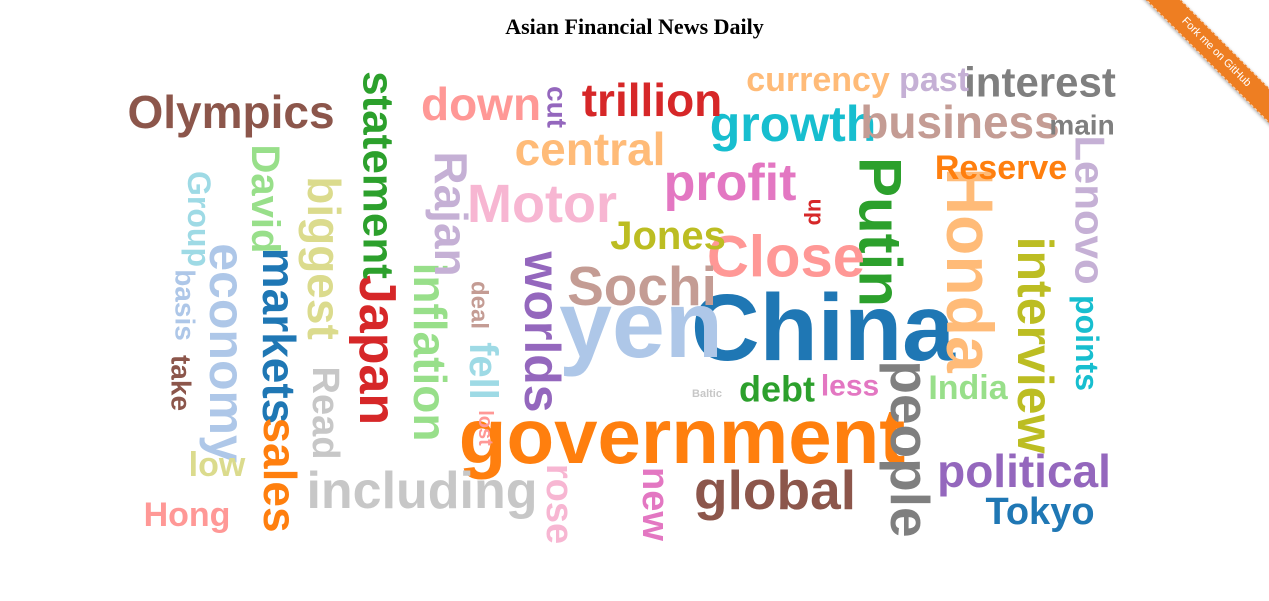  What do you see at coordinates (485, 428) in the screenshot?
I see `cloud-word-lost: lost` at bounding box center [485, 428].